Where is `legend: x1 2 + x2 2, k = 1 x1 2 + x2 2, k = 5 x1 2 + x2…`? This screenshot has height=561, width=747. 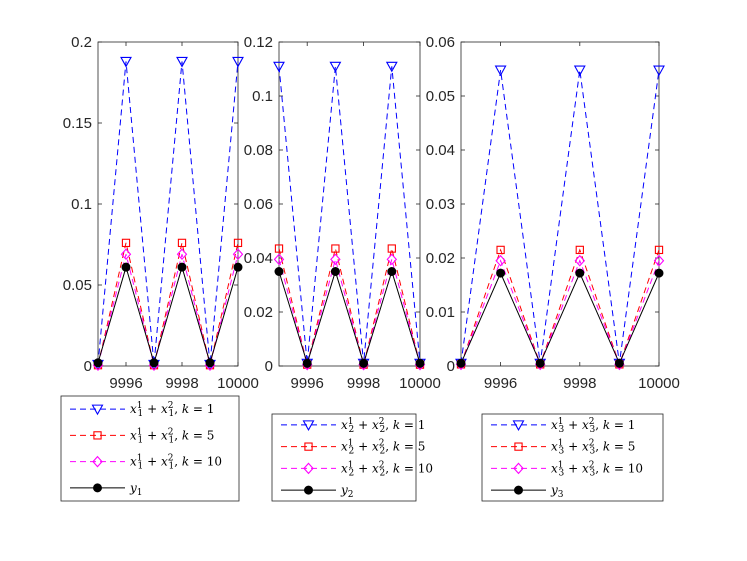 legend: x1 2 + x2 2, k = 1 x1 2 + x2 2, k = 5 x1 2 + x2… is located at coordinates (352, 457).